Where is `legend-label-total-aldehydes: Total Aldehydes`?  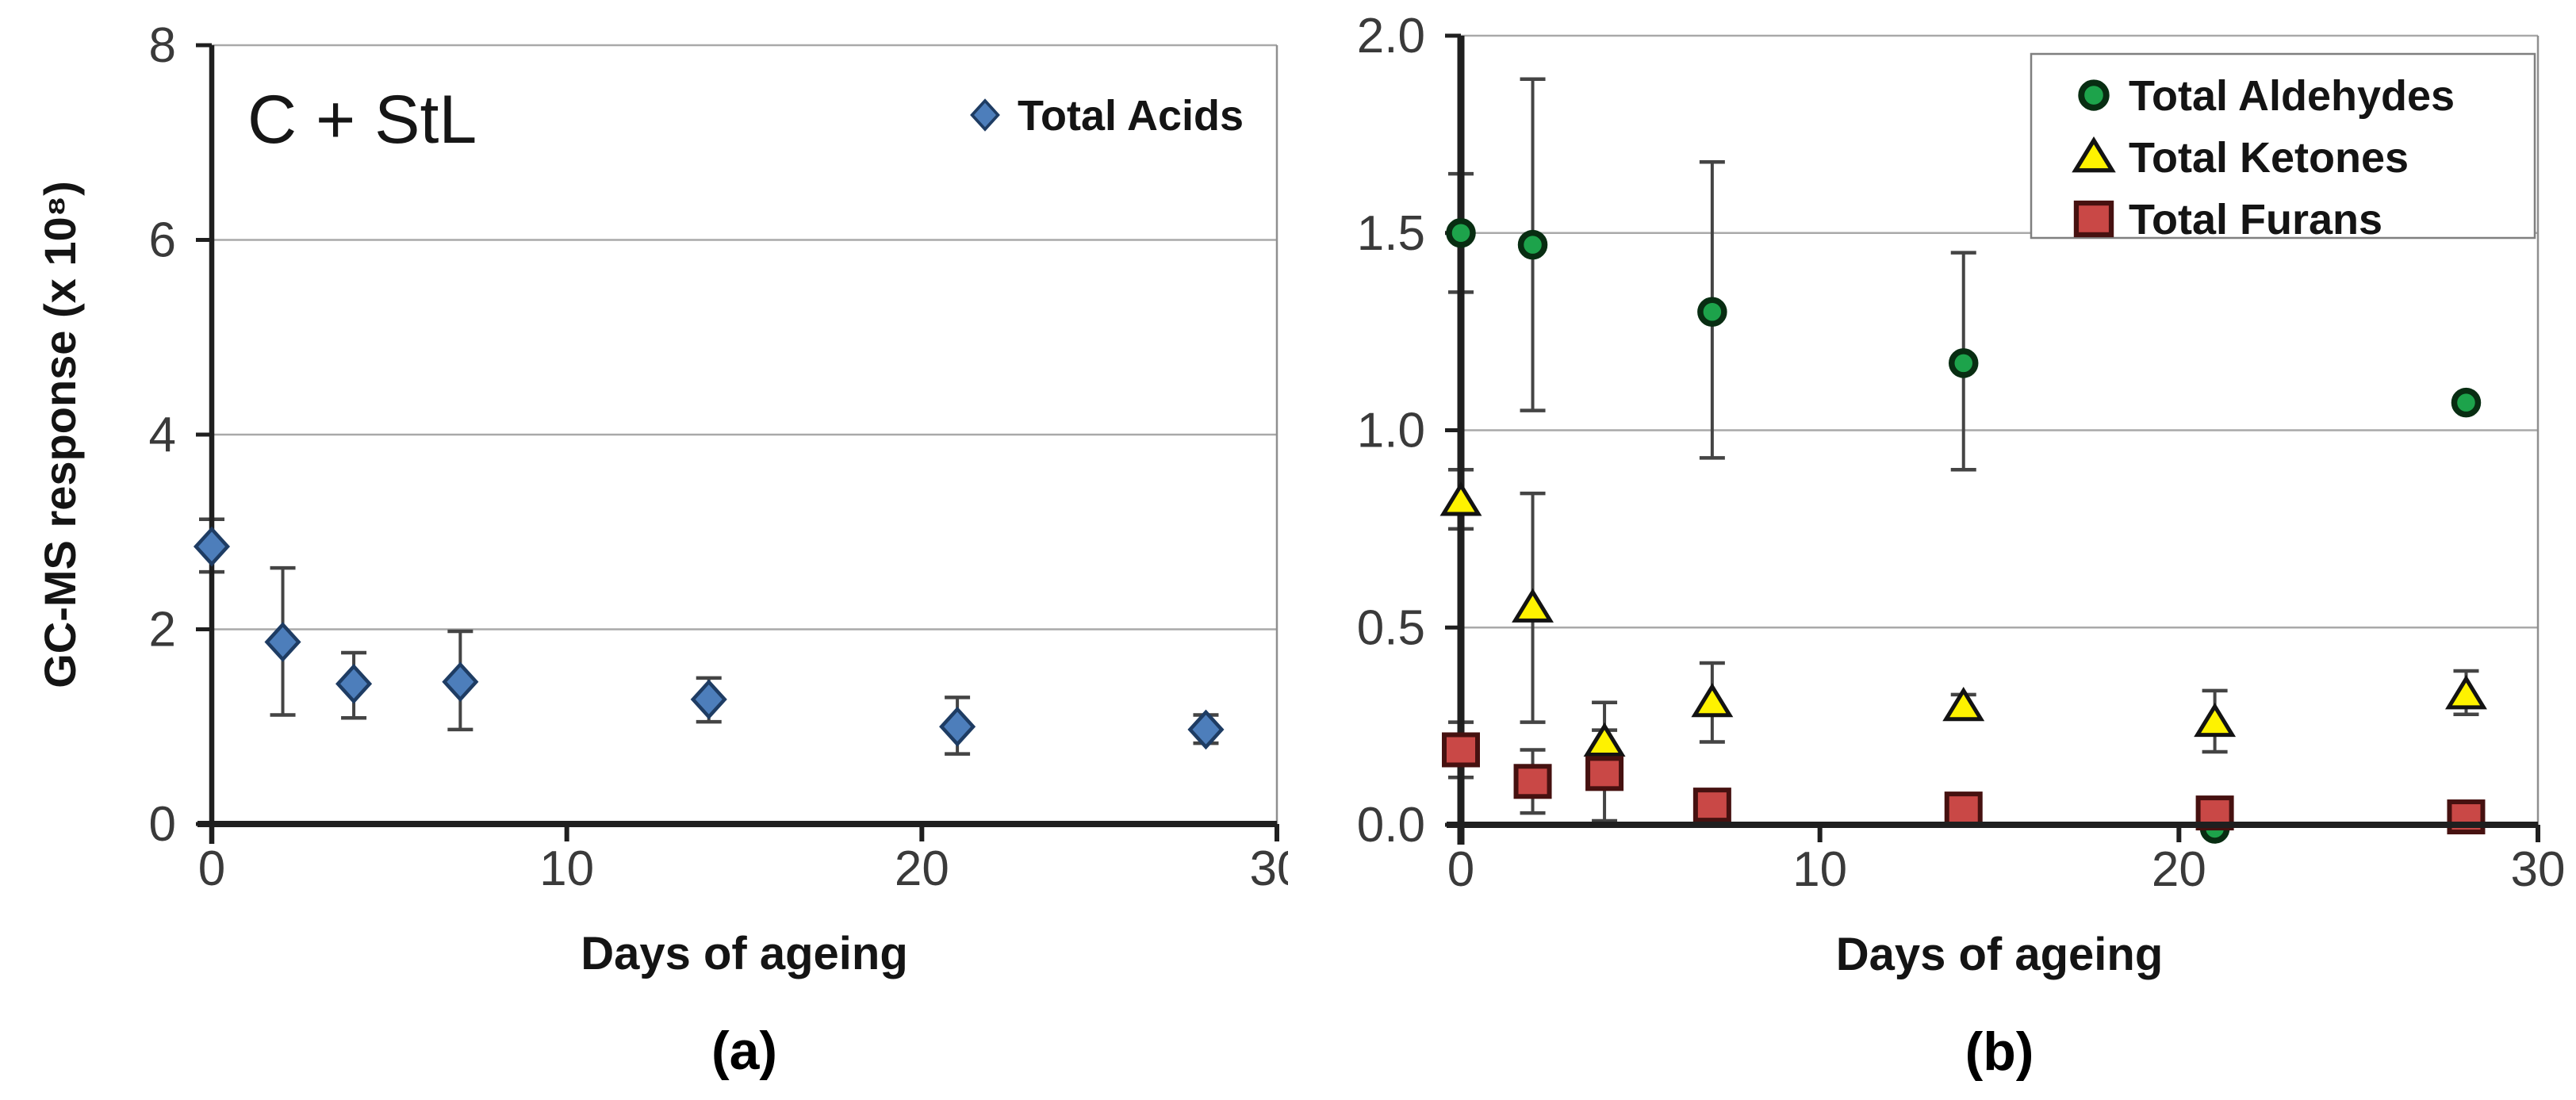 legend-label-total-aldehydes: Total Aldehydes is located at coordinates (2292, 96).